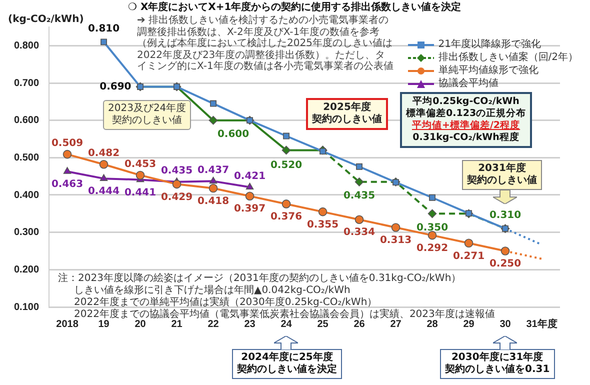 Image resolution: width=590 pixels, height=385 pixels. I want to click on x-tick-label: 25, so click(323, 324).